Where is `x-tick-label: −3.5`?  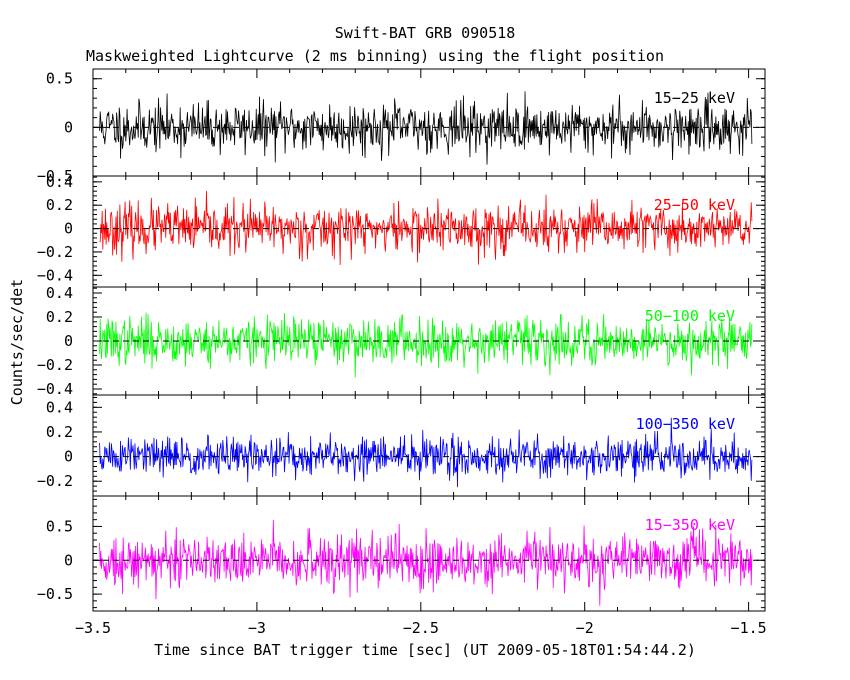 x-tick-label: −3.5 is located at coordinates (93, 628).